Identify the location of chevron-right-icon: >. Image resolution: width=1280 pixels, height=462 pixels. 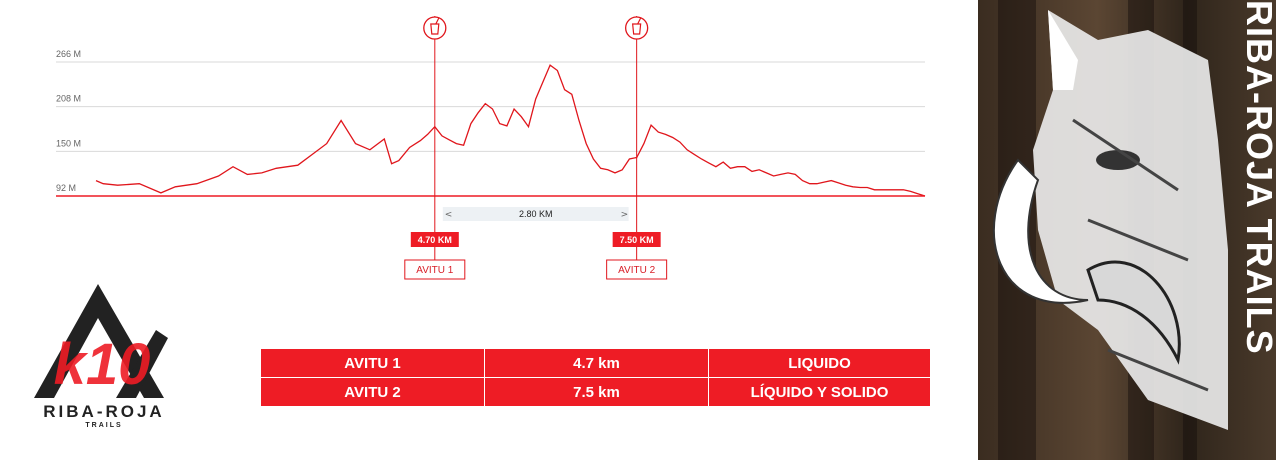
(625, 215).